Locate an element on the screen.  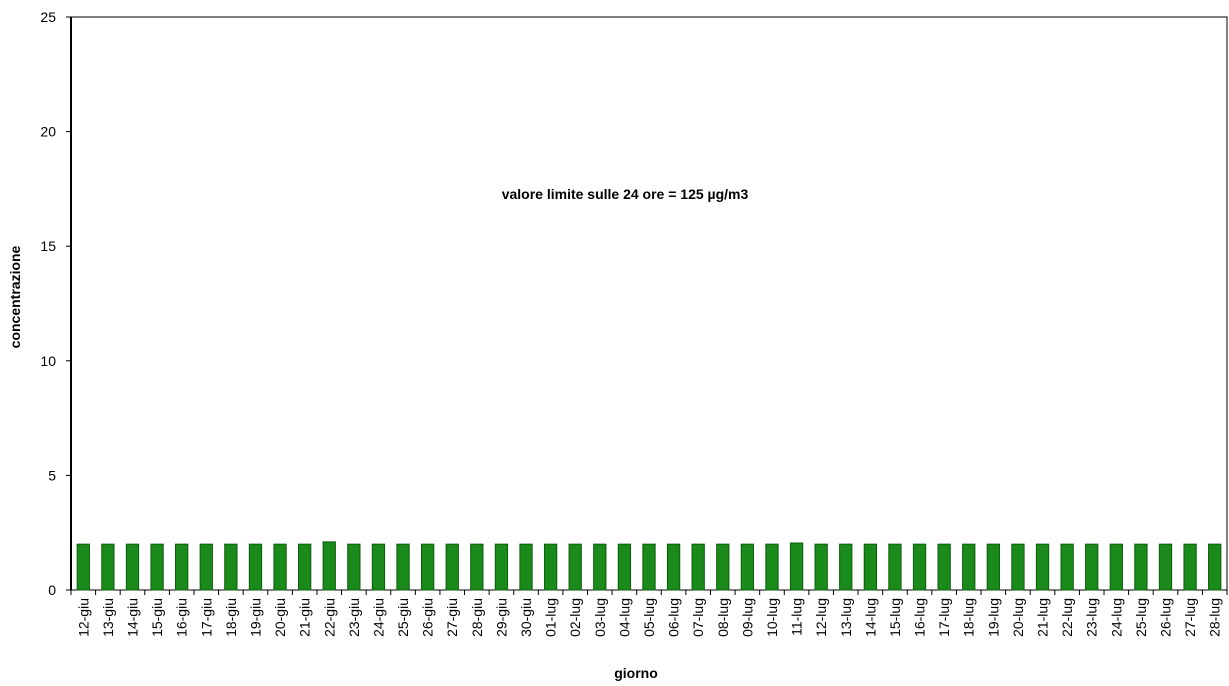
x-tick-label: 22-giu is located at coordinates (329, 617).